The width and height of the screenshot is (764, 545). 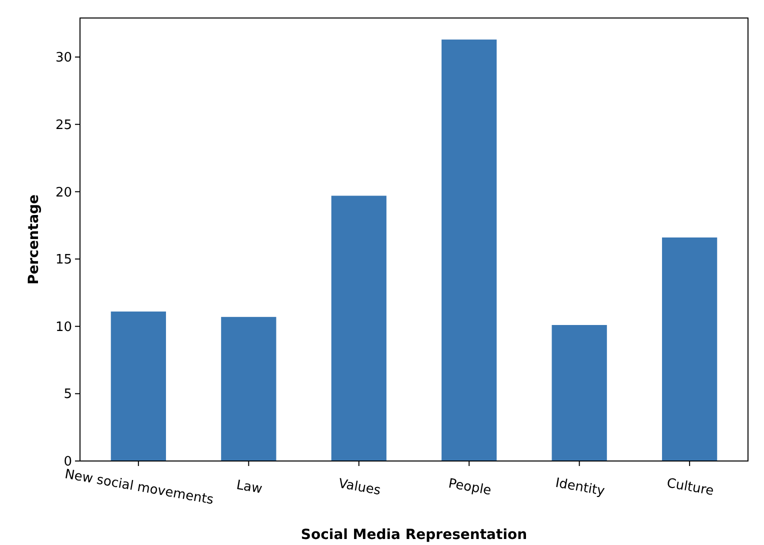 What do you see at coordinates (414, 535) in the screenshot?
I see `x-axis-title: Social Media Representation` at bounding box center [414, 535].